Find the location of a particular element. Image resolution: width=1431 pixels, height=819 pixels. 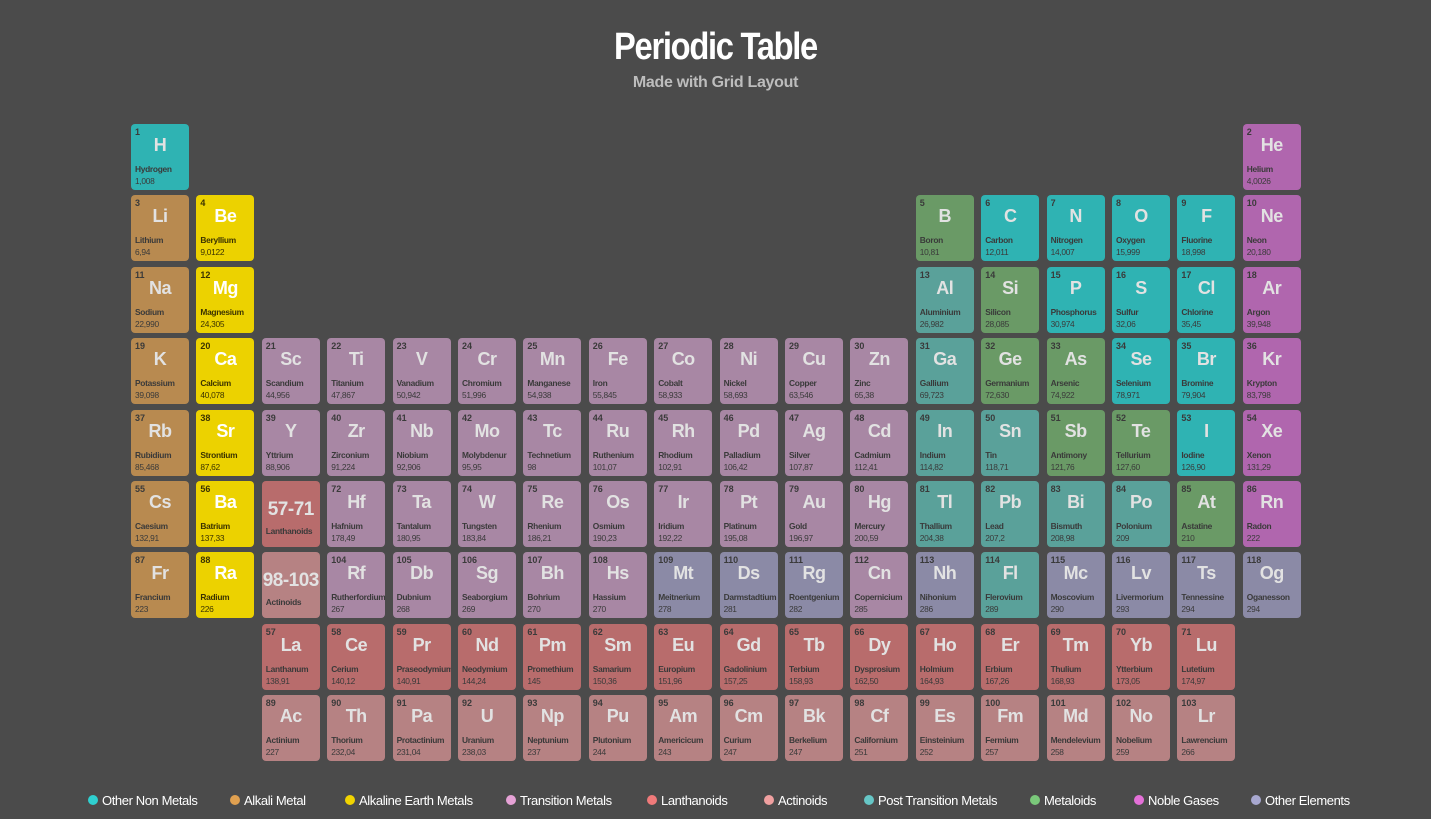

element-technetium: 43 Tc Technetium 98 is located at coordinates (552, 442).